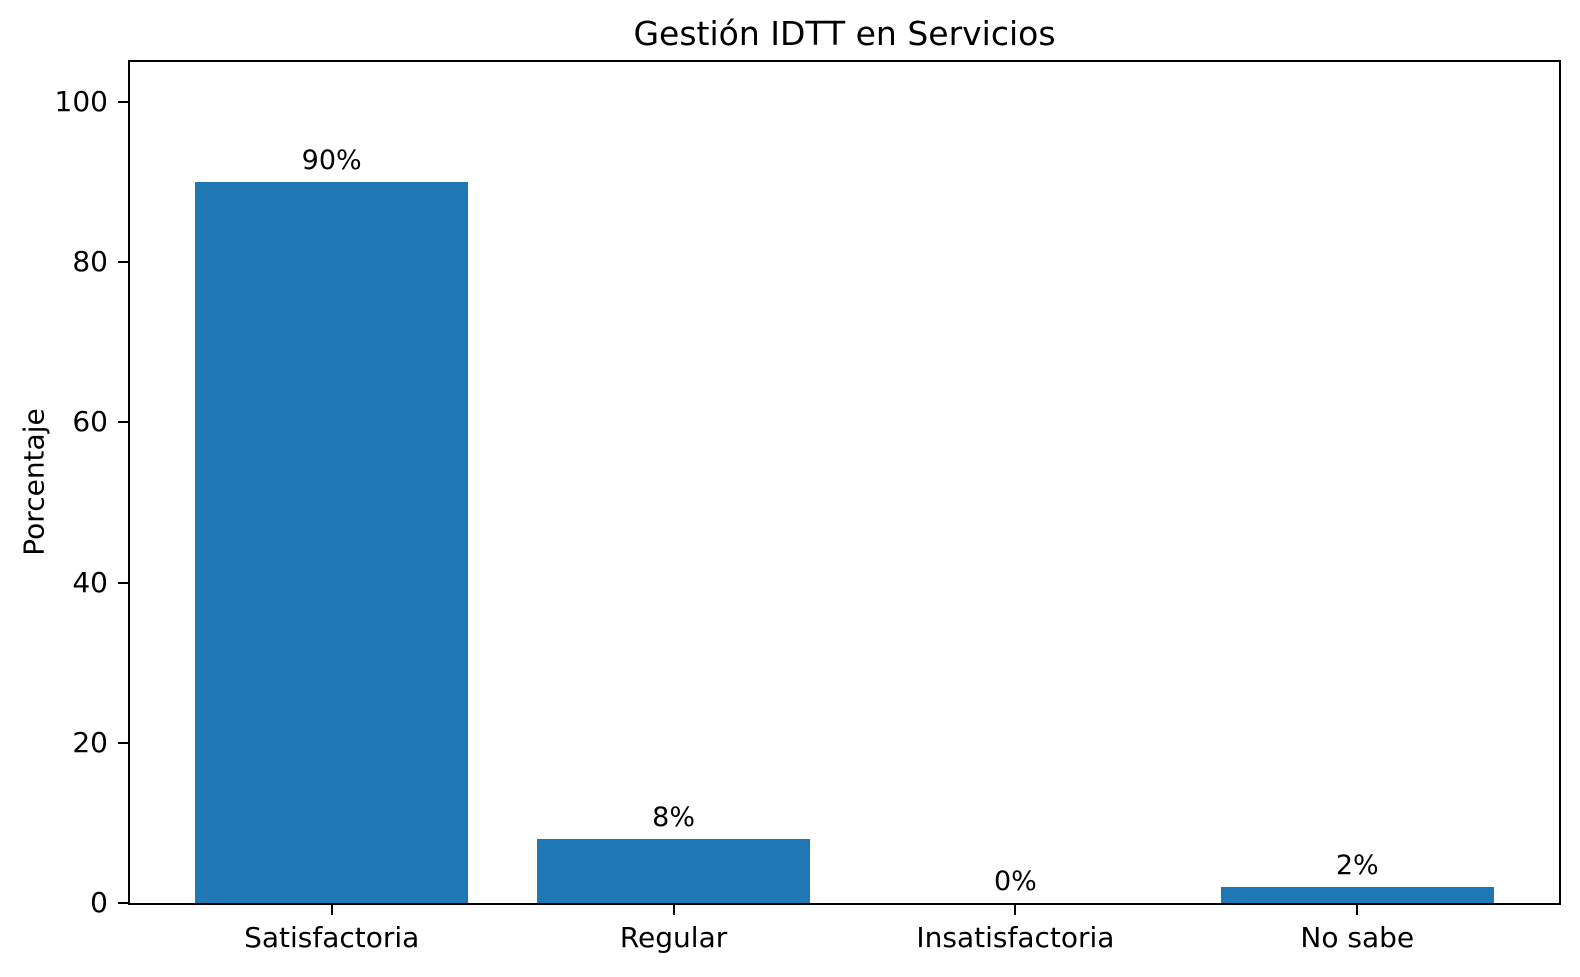  What do you see at coordinates (332, 937) in the screenshot?
I see `x-tick-label: Satisfactoria` at bounding box center [332, 937].